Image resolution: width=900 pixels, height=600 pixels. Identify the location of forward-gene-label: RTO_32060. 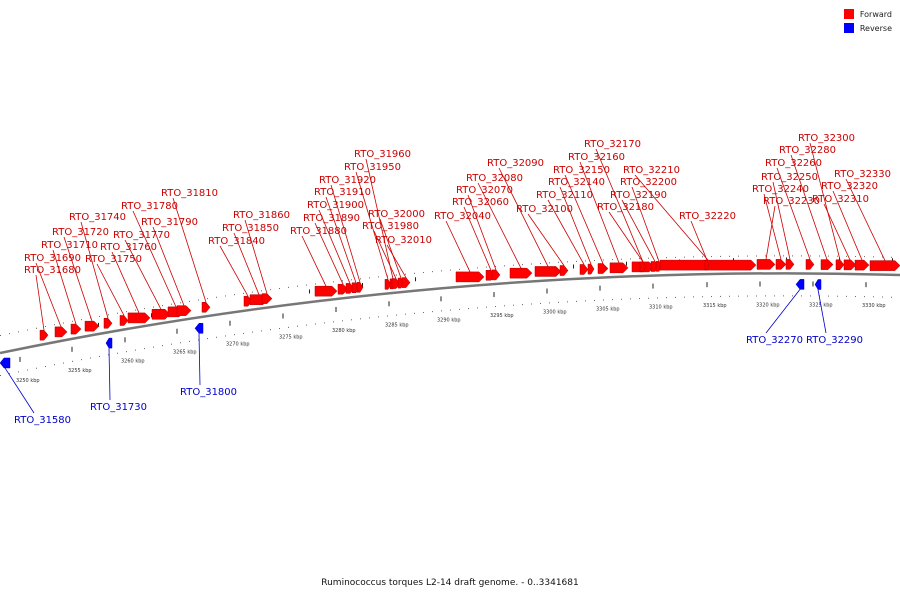
(480, 202).